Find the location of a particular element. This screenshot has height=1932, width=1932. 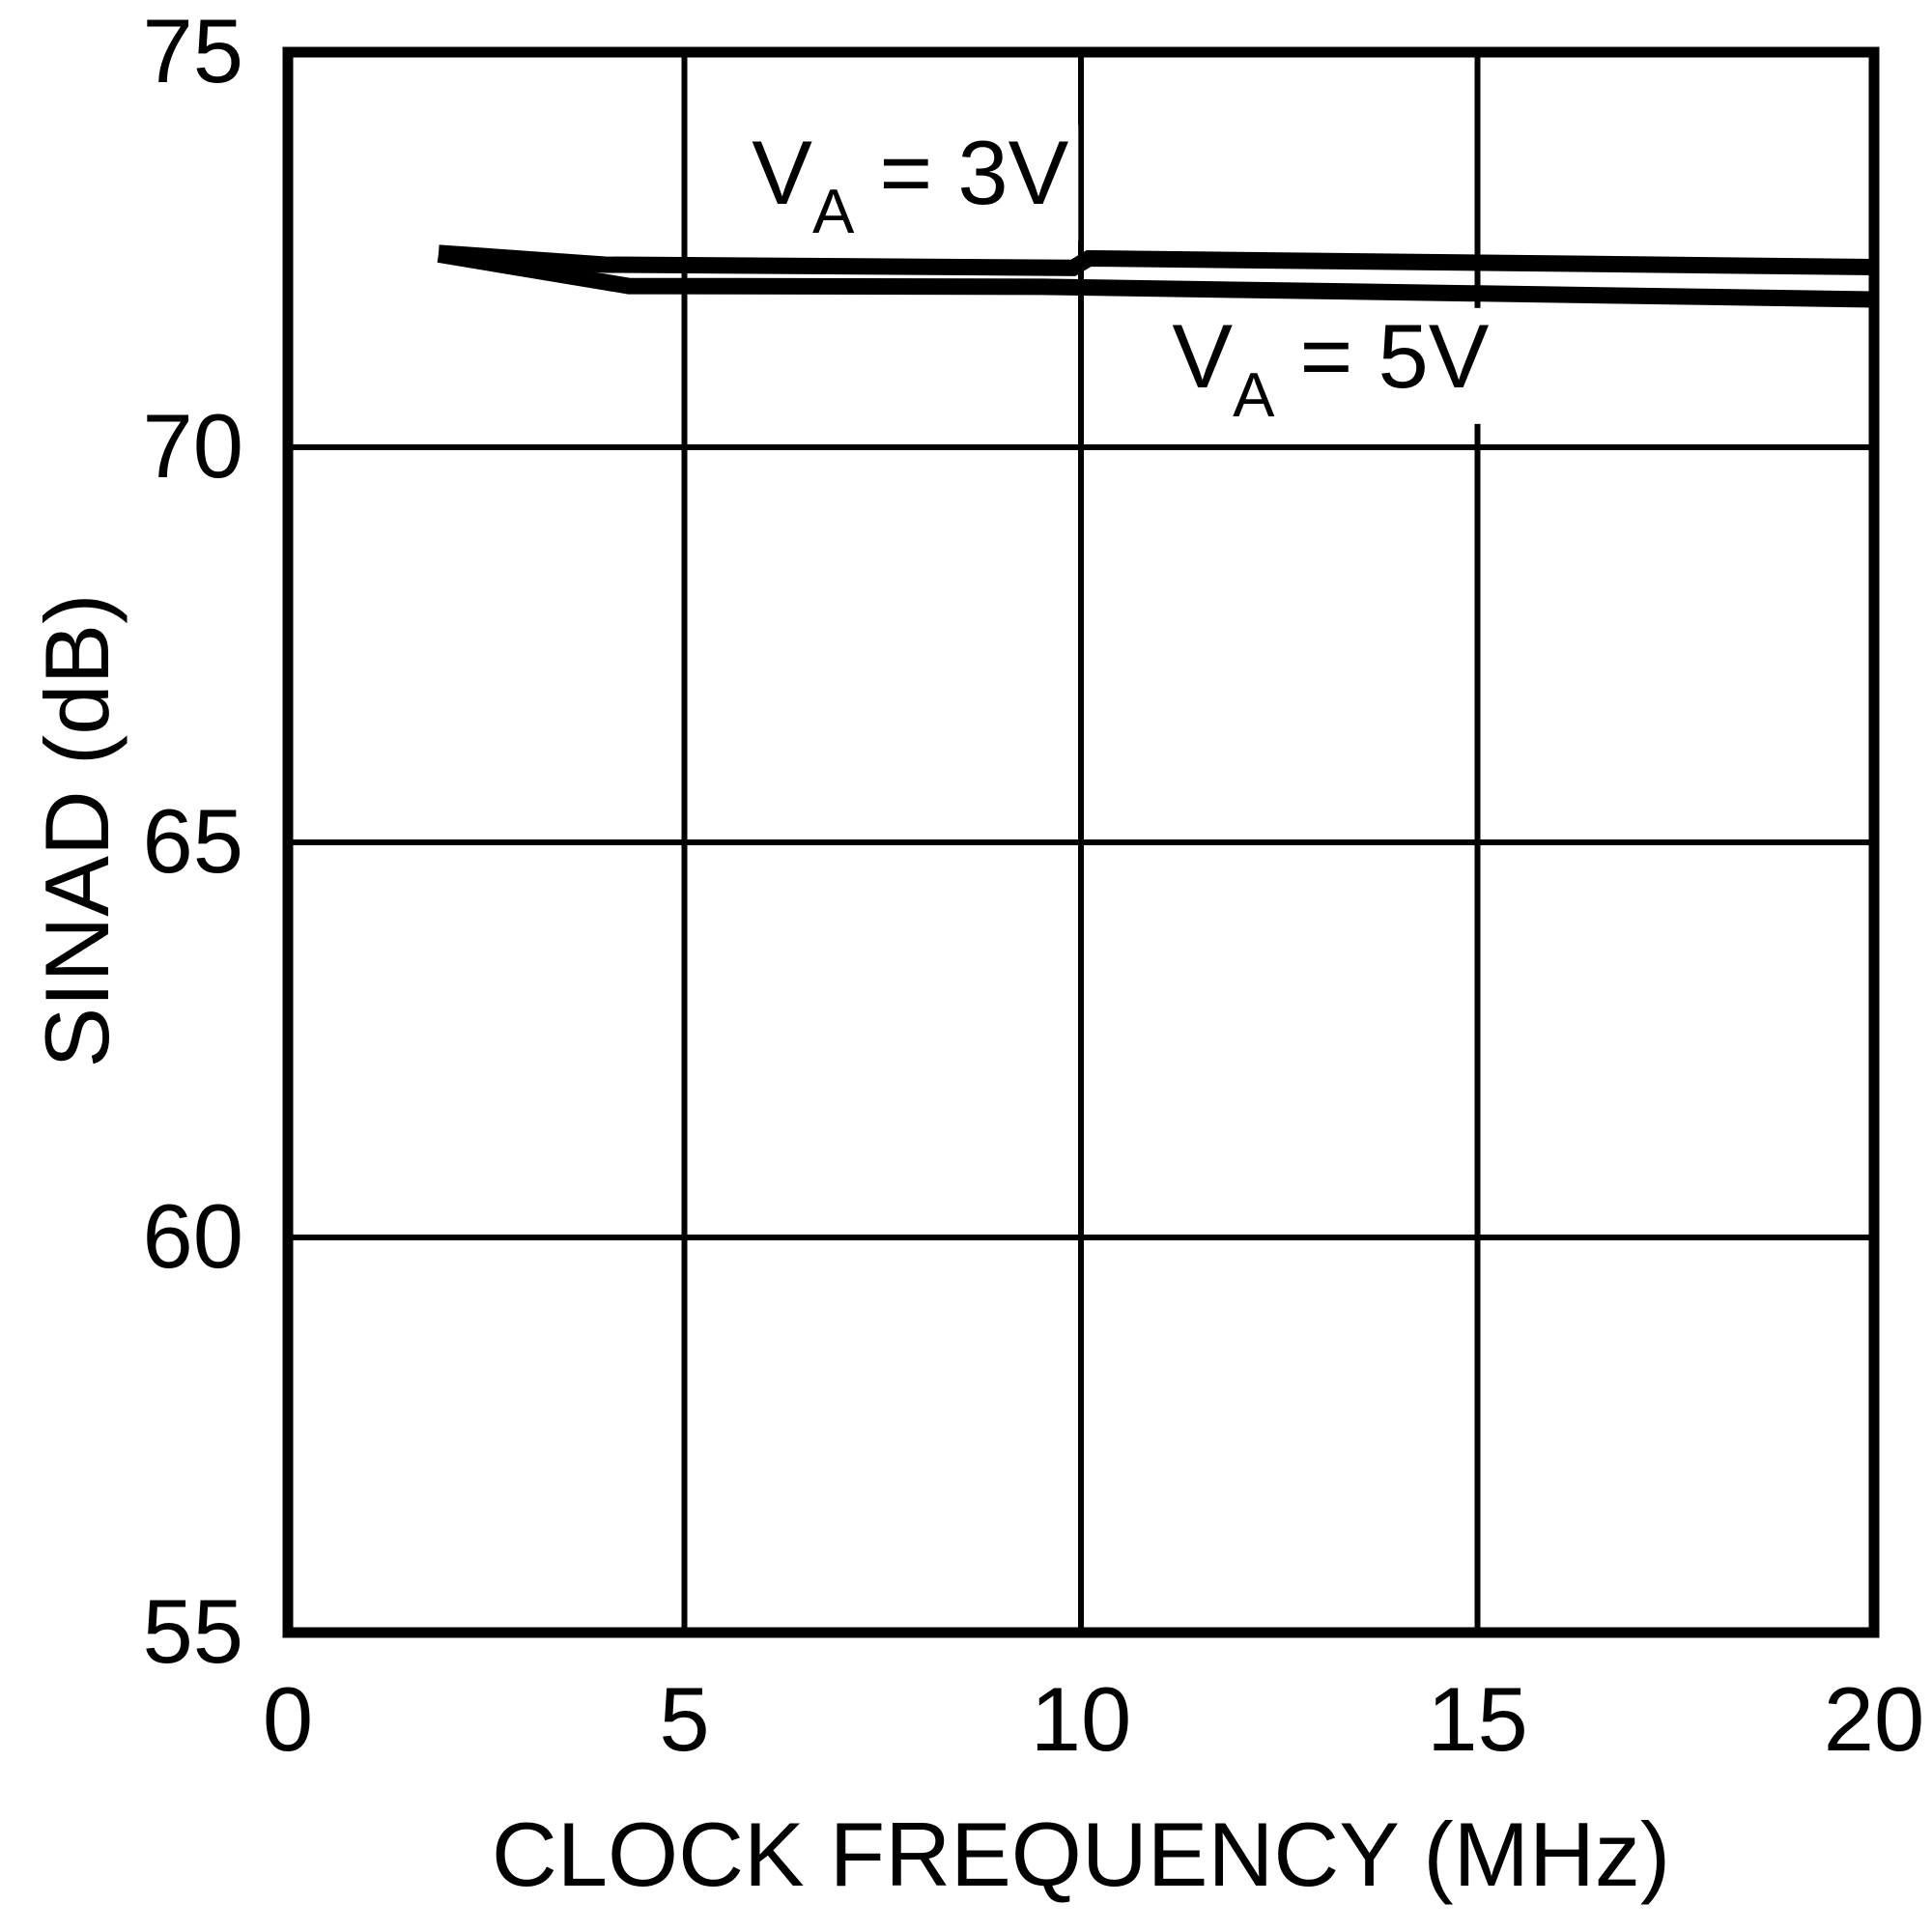

series-label-base-1: V is located at coordinates (1202, 356).